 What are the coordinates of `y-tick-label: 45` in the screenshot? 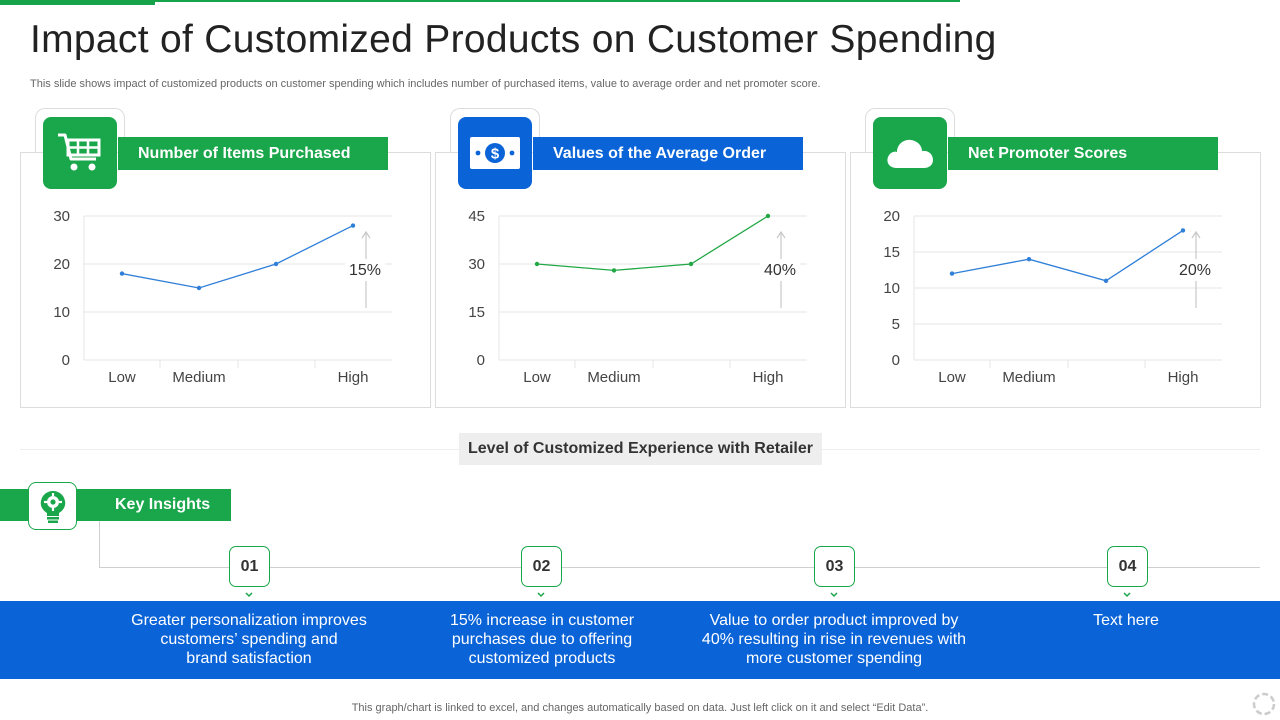 It's located at (476, 216).